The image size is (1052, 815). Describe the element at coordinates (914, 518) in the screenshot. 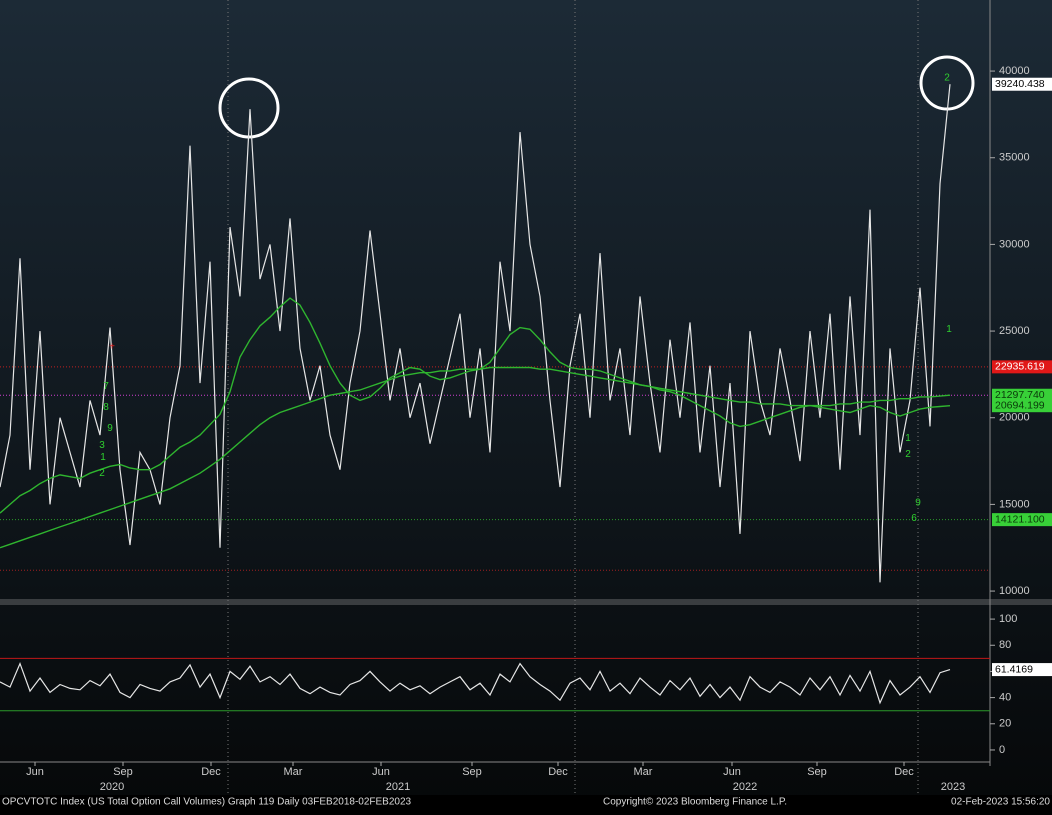

I see `annotation: 6` at that location.